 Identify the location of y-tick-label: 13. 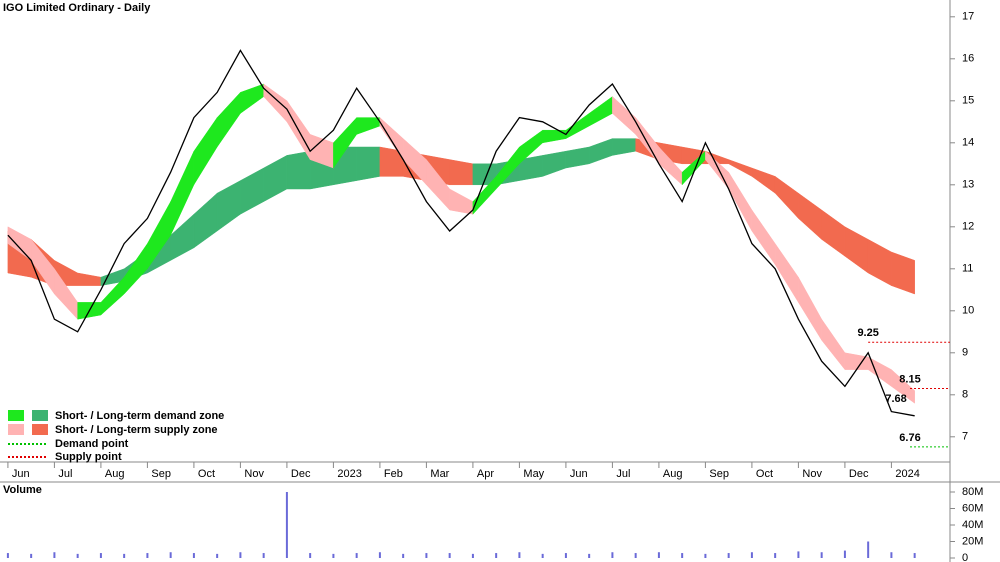
(968, 185).